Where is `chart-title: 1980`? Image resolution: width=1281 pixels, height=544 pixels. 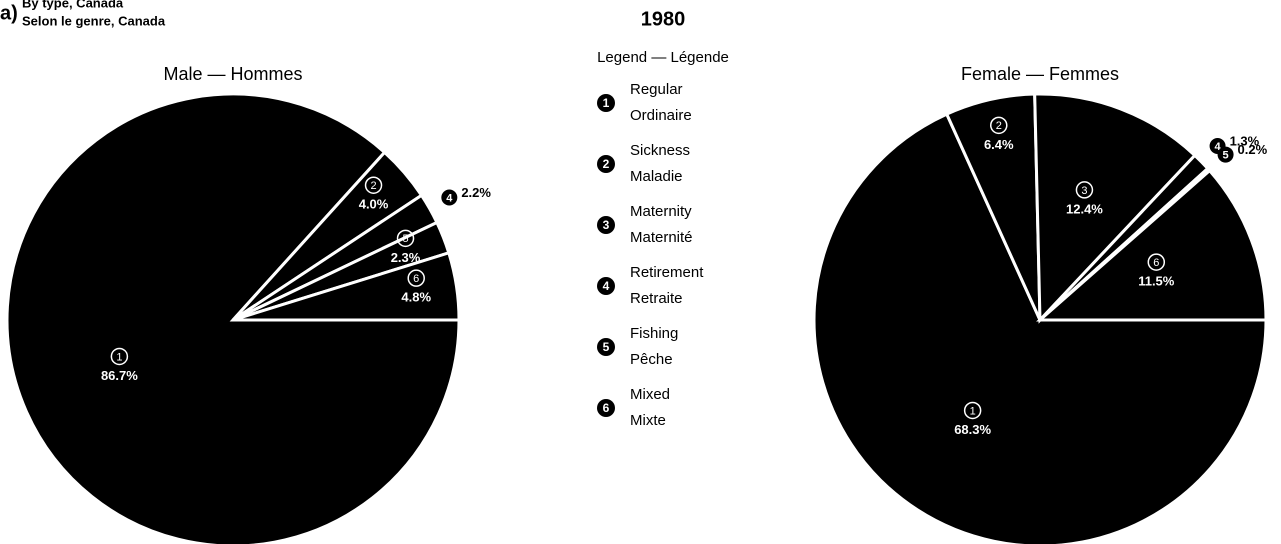 chart-title: 1980 is located at coordinates (663, 19).